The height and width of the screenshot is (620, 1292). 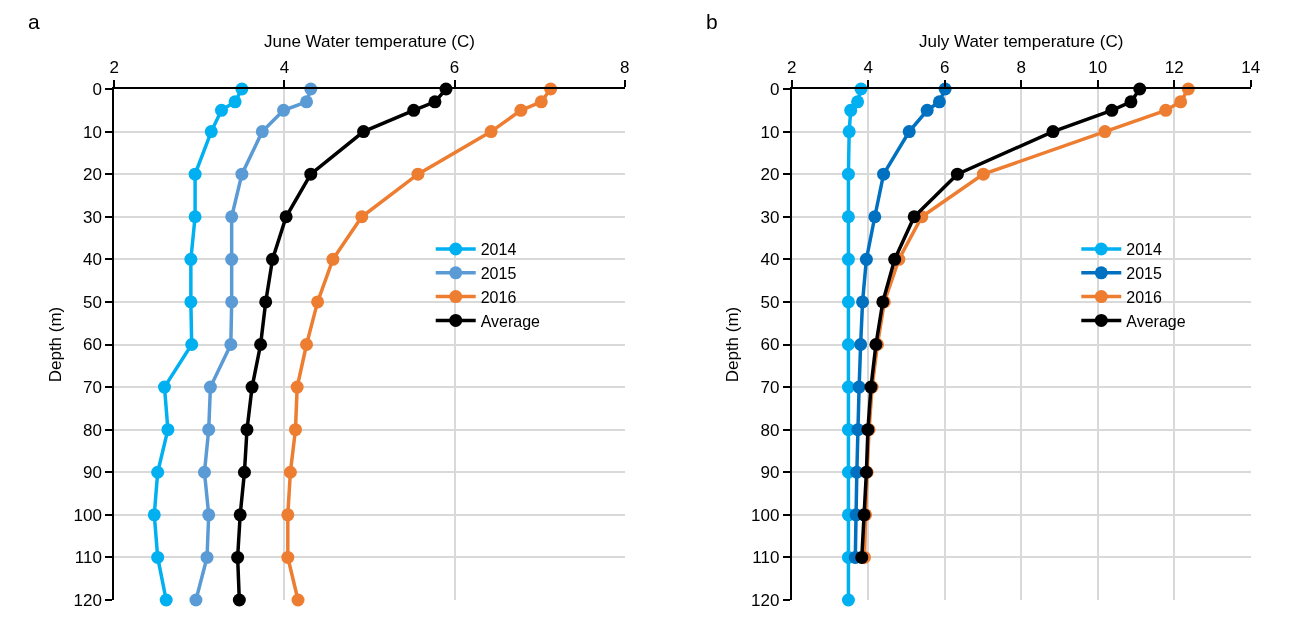 I want to click on y-tick-label: 60, so click(x=92, y=345).